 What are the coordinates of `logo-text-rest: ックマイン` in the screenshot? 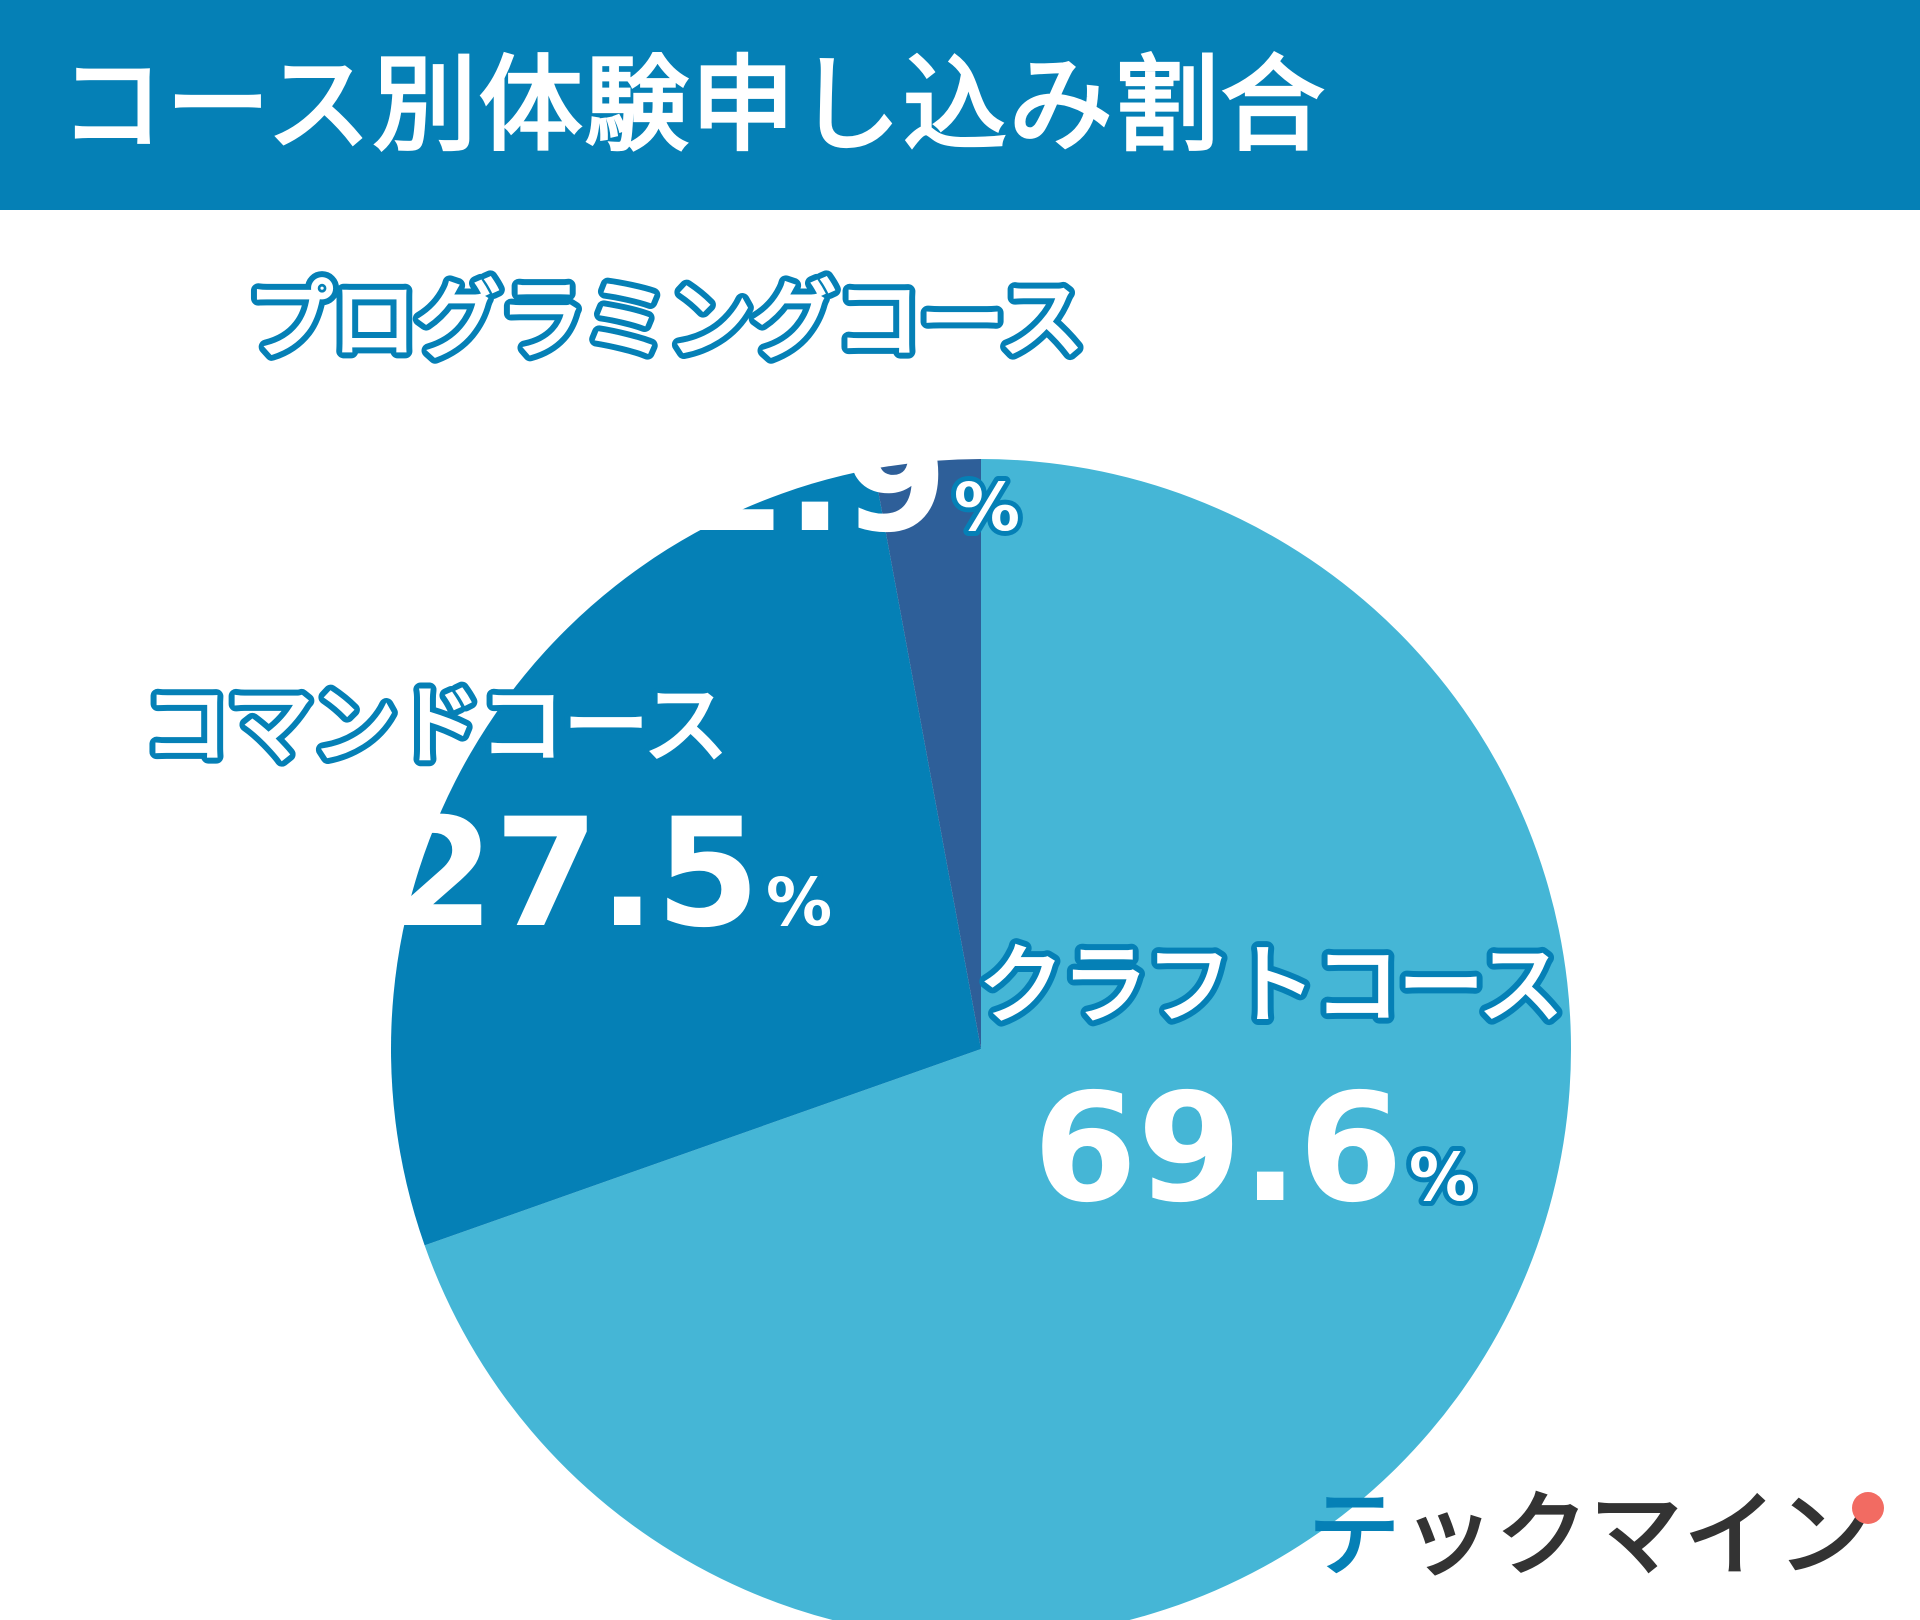 It's located at (1636, 1535).